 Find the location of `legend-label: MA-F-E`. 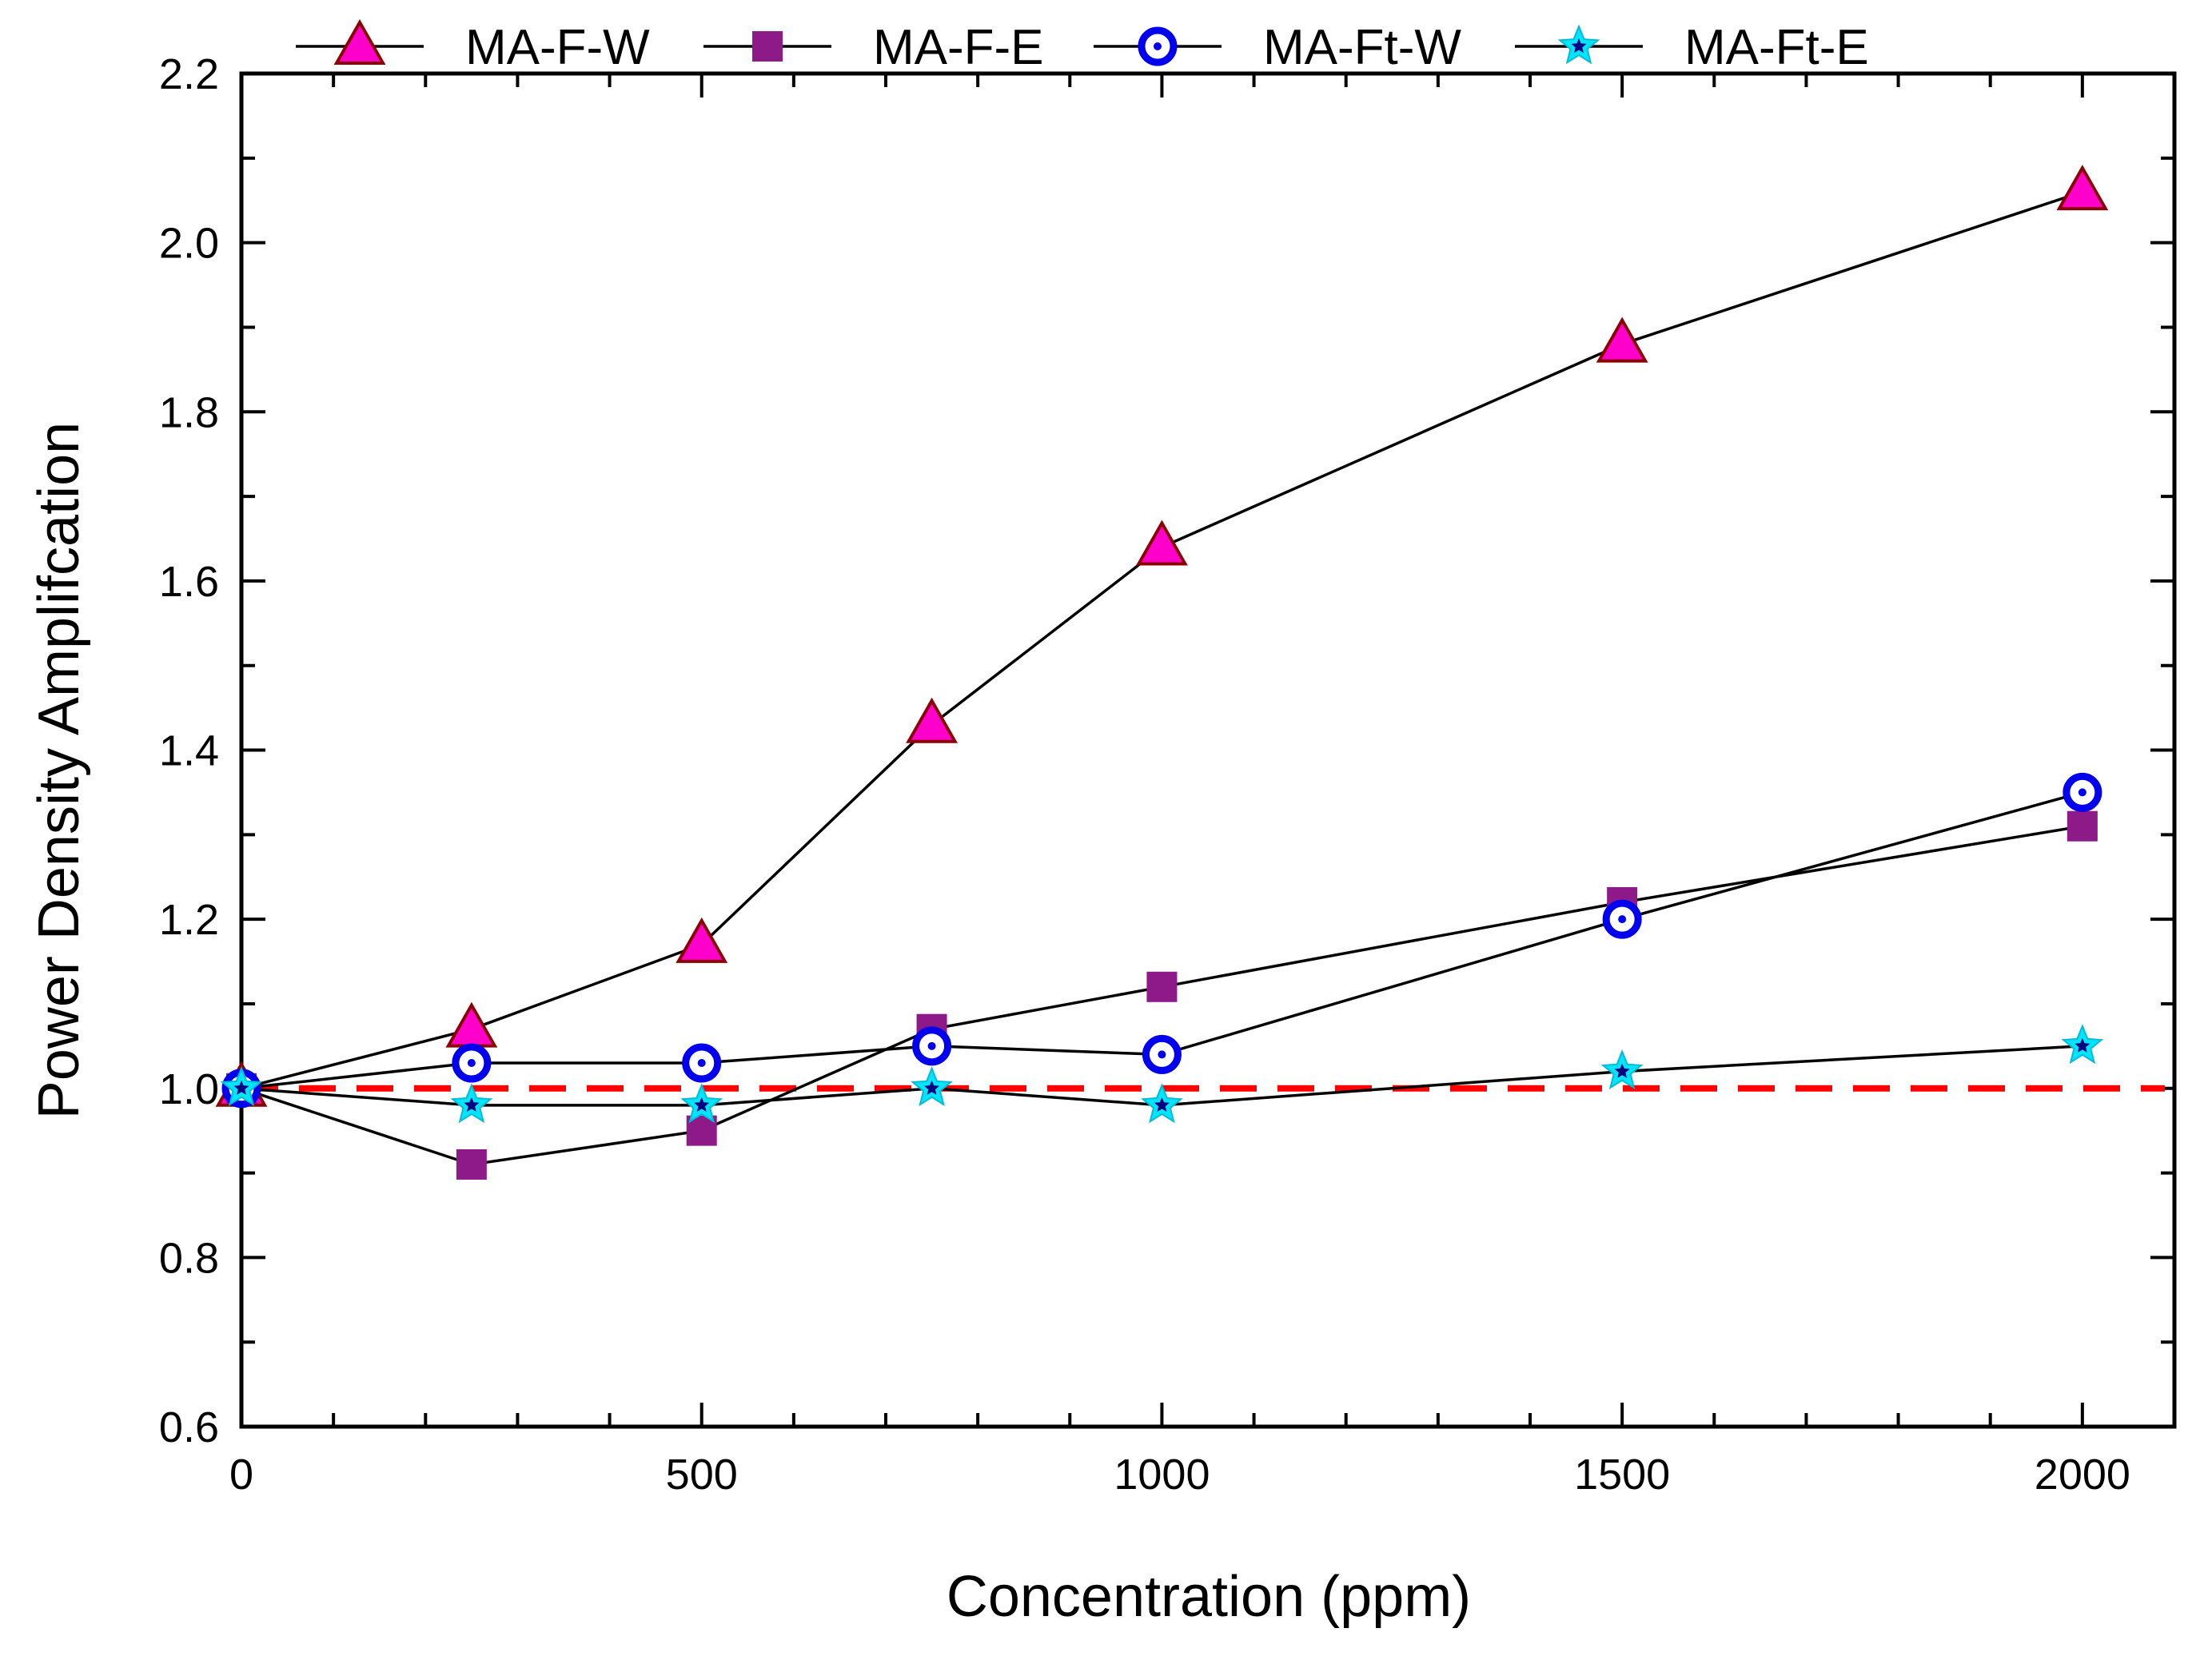

legend-label: MA-F-E is located at coordinates (958, 47).